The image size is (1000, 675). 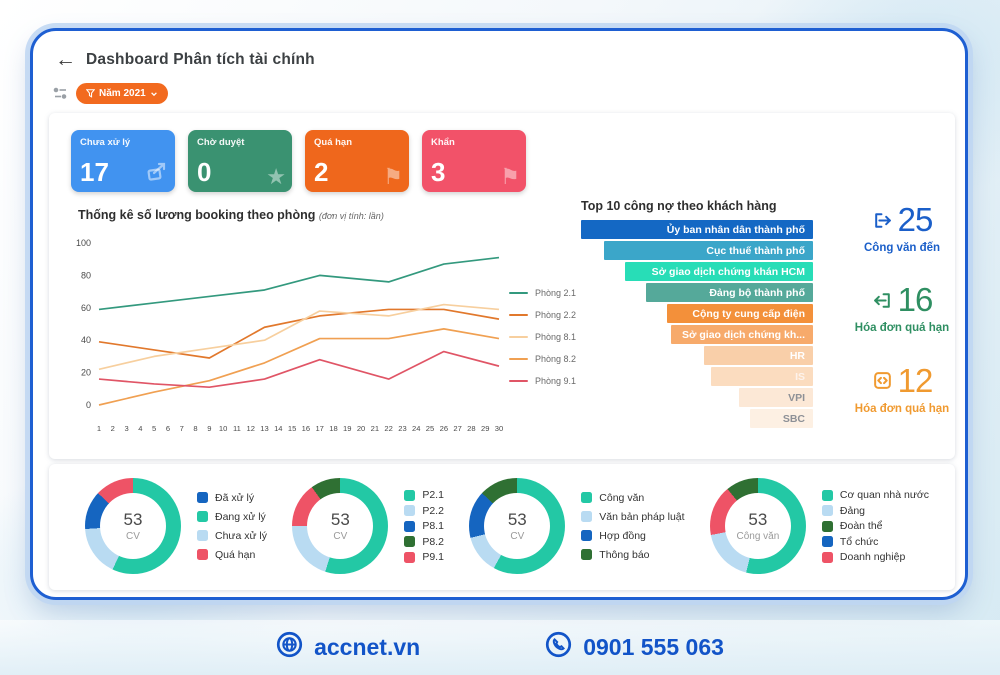 I want to click on donut-legend: Đã xử lý Đang xử lý Chưa xử lý Quá hạn, so click(x=232, y=526).